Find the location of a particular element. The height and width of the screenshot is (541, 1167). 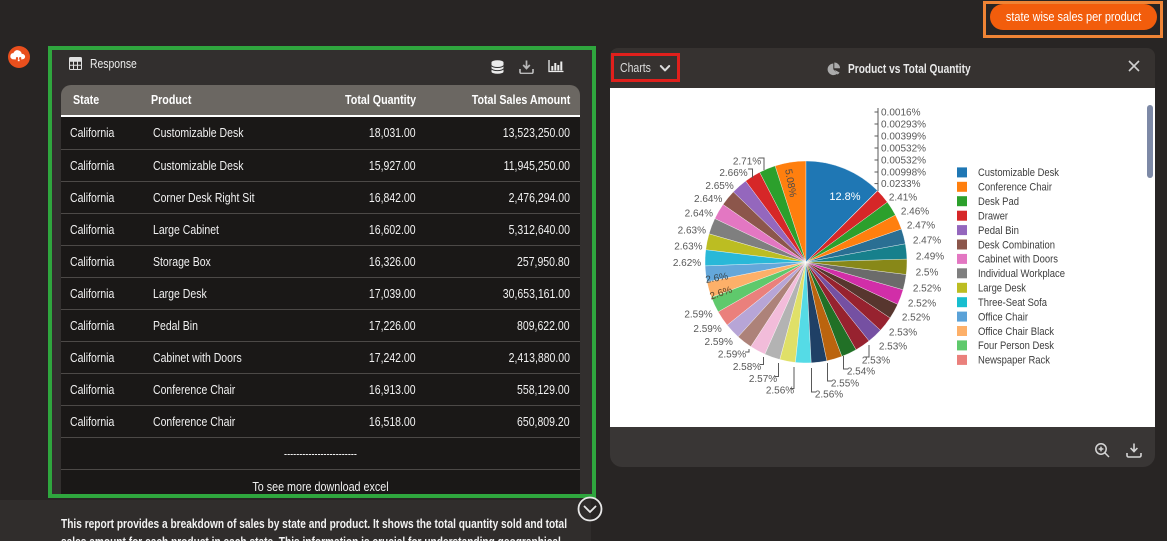

svg-text: 2.46% is located at coordinates (915, 212).